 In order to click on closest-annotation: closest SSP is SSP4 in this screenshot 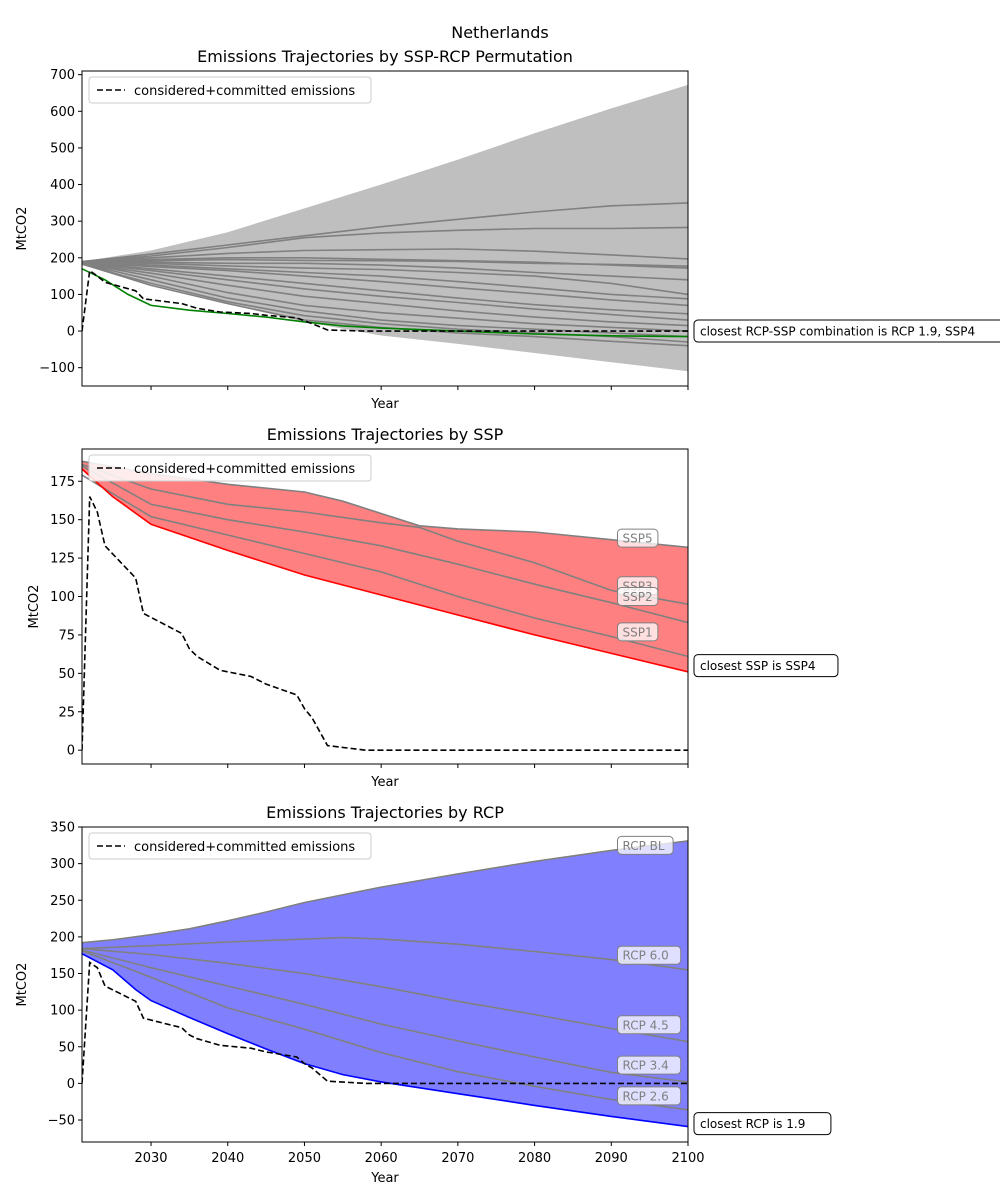, I will do `click(766, 666)`.